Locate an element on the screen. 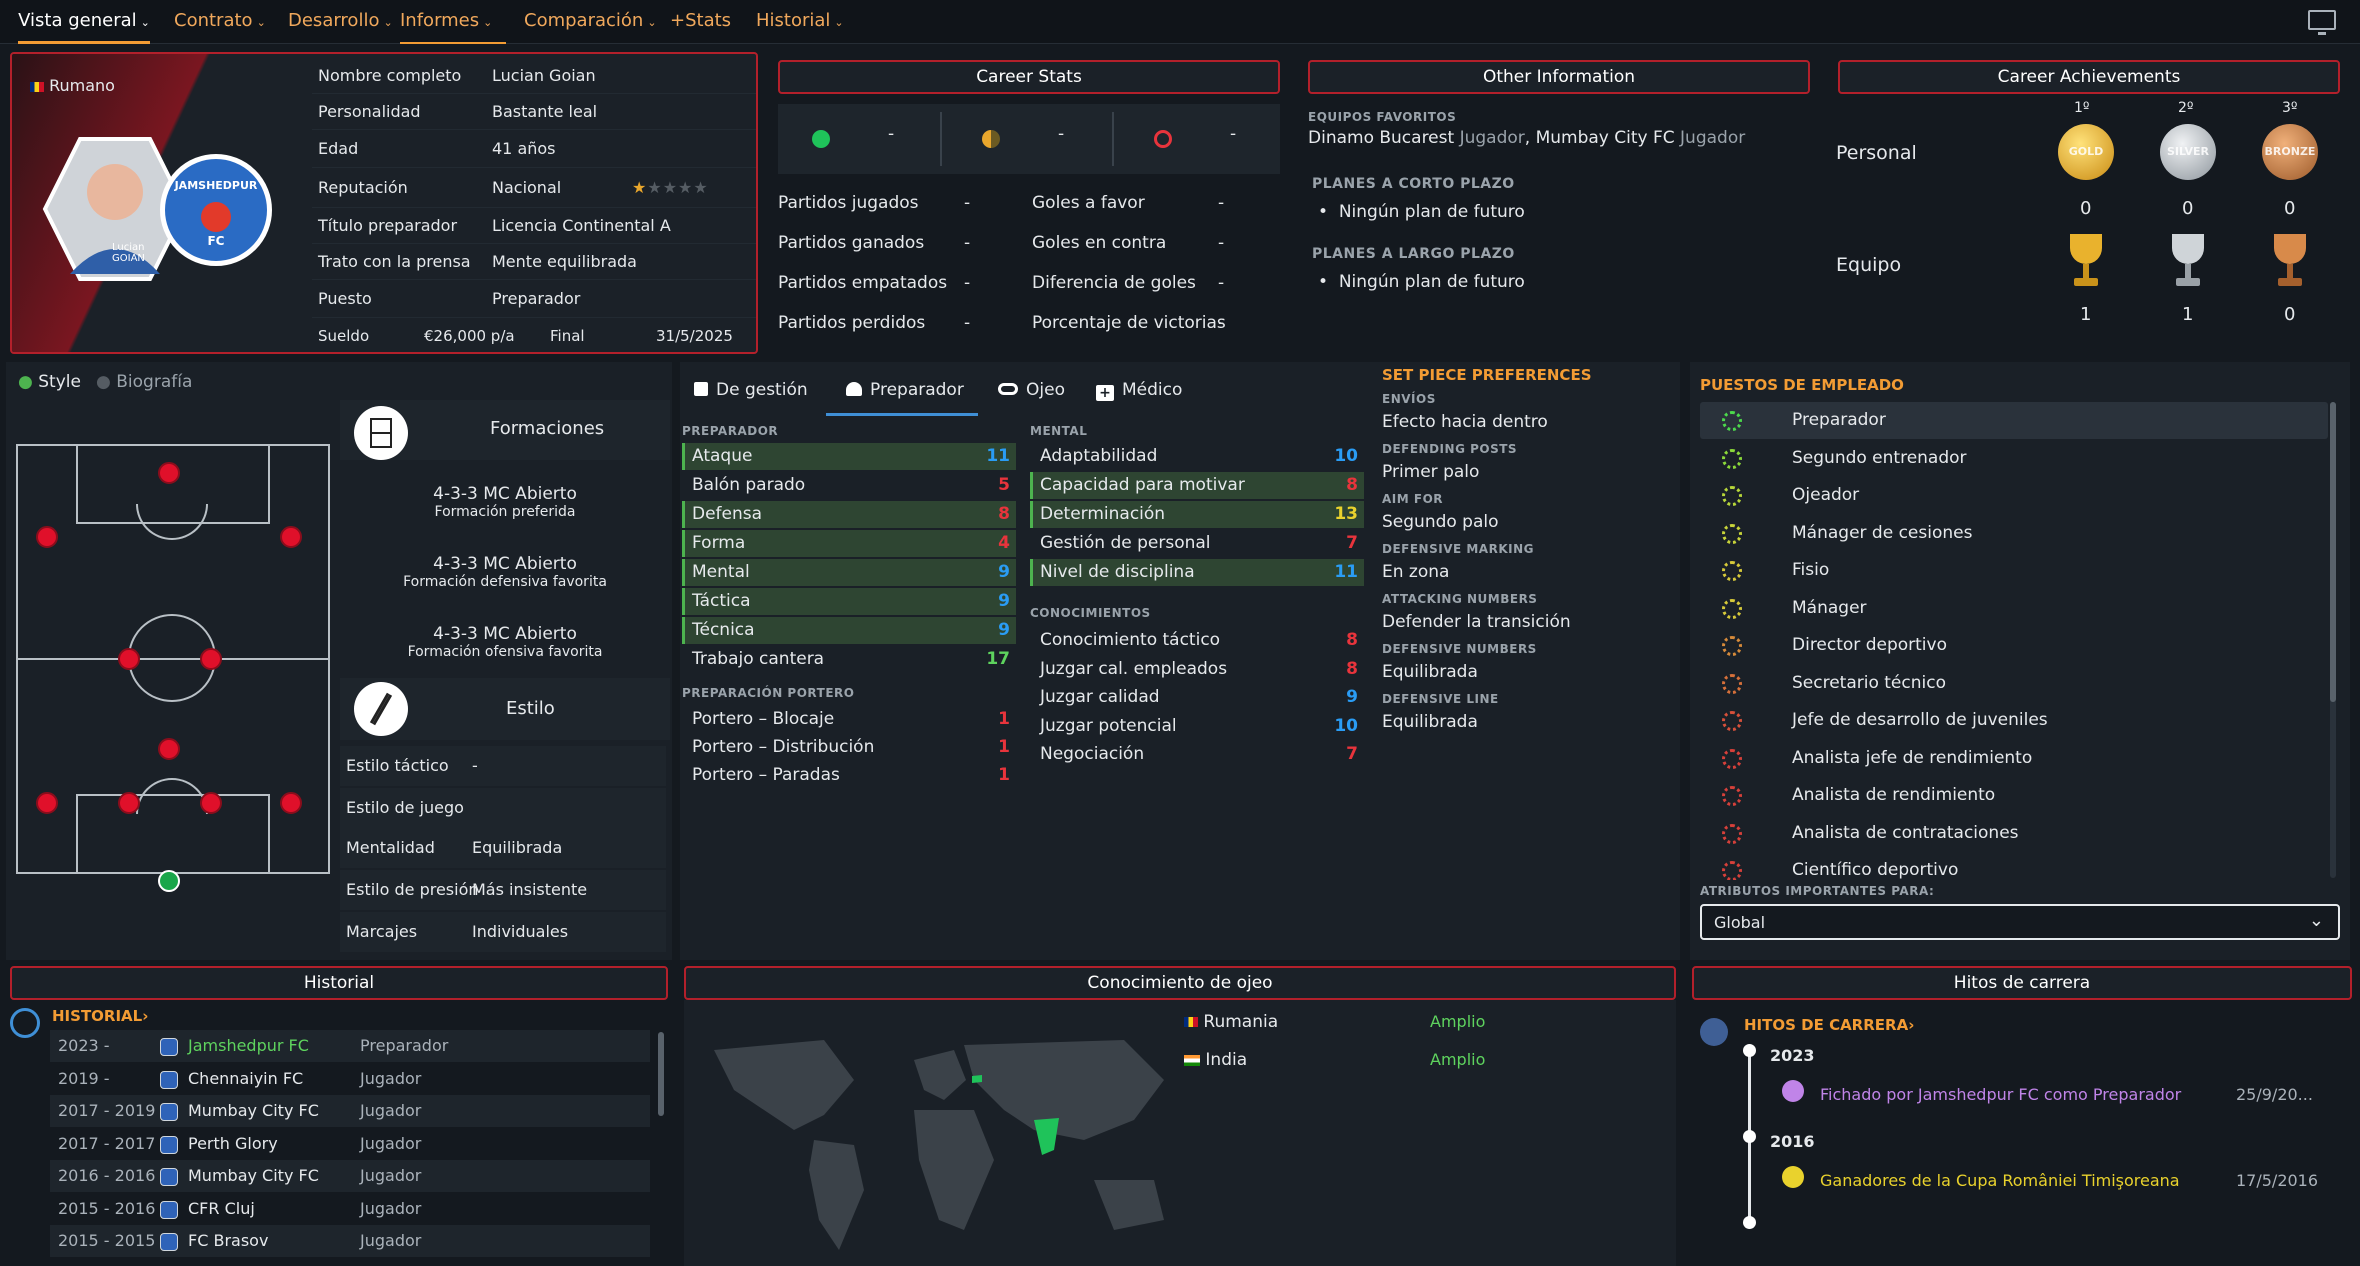 The width and height of the screenshot is (2360, 1266). history-row: 2017 - 2019 Mumbay City FC Jugador is located at coordinates (350, 1111).